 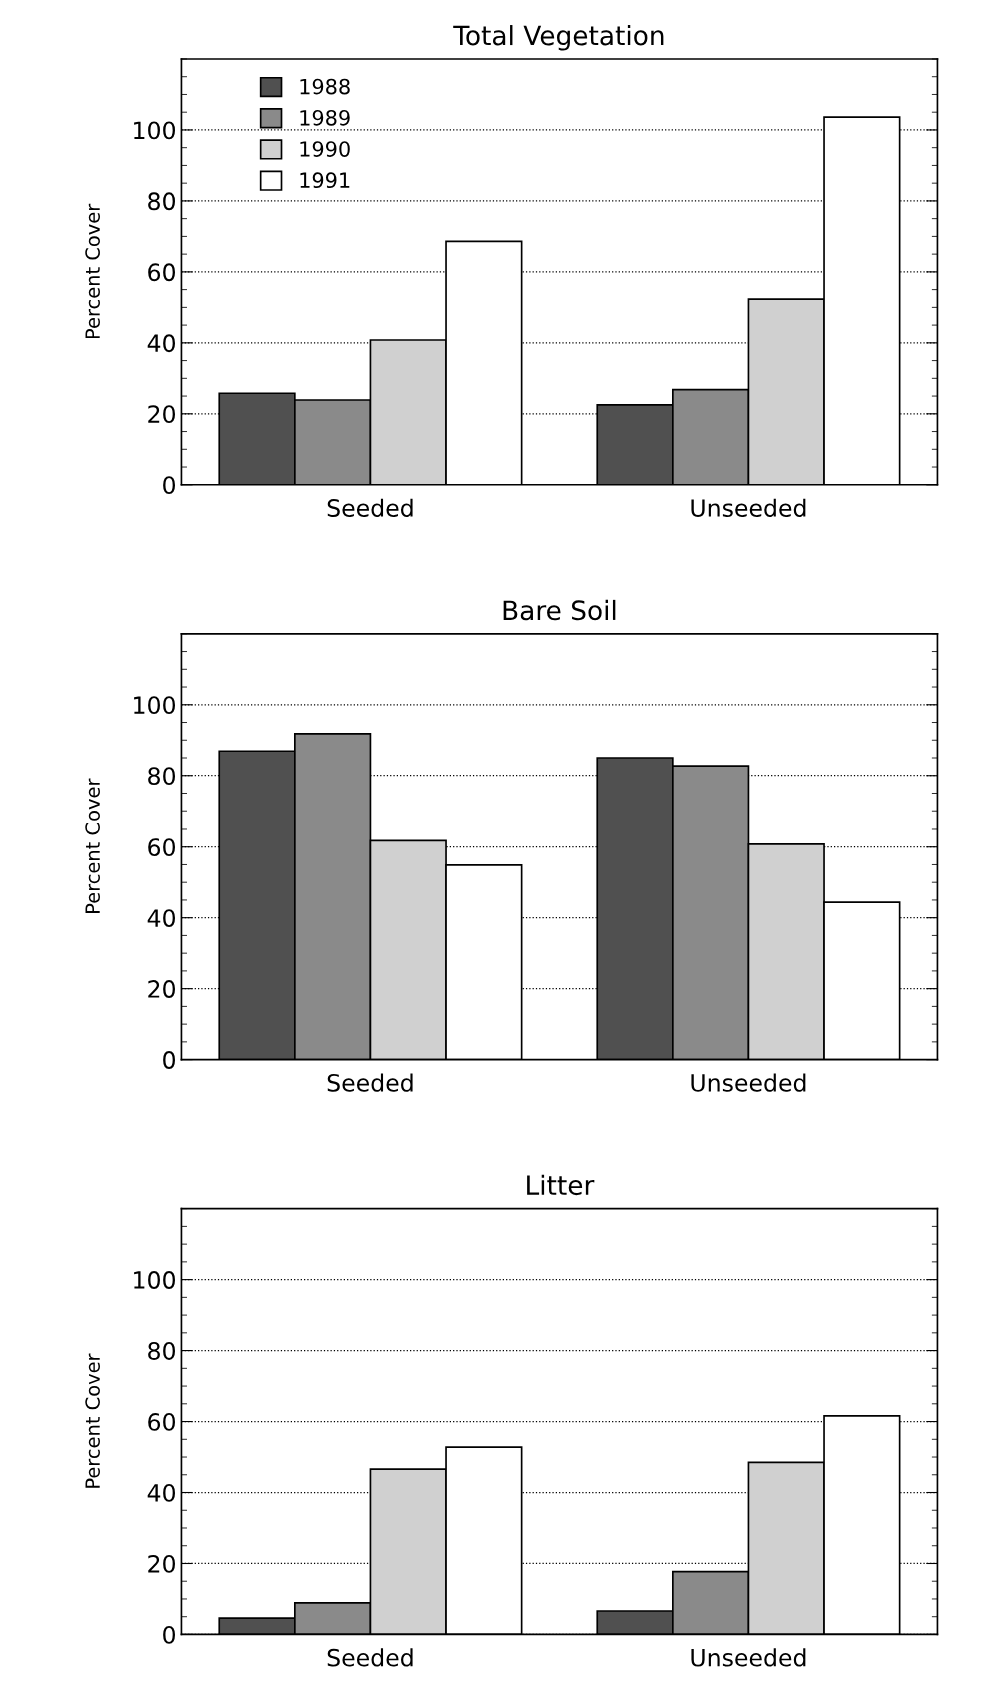 What do you see at coordinates (325, 117) in the screenshot?
I see `legend-label: 1989` at bounding box center [325, 117].